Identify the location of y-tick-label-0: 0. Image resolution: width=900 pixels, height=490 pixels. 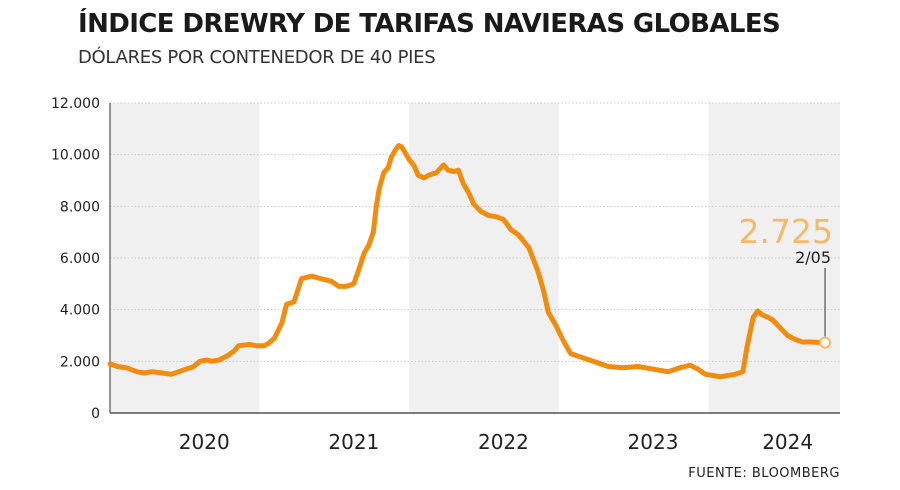
(95, 414).